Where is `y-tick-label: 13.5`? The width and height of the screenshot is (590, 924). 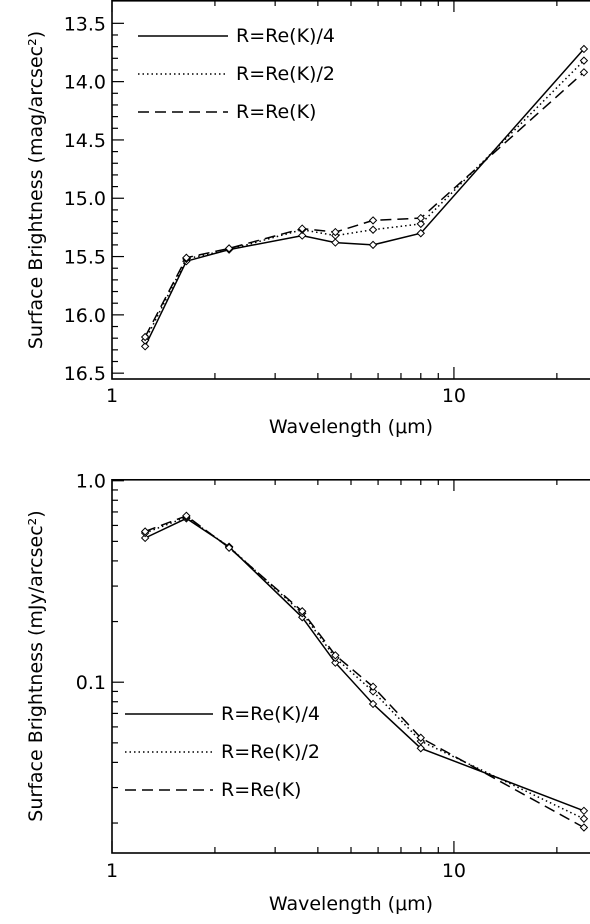 y-tick-label: 13.5 is located at coordinates (85, 24).